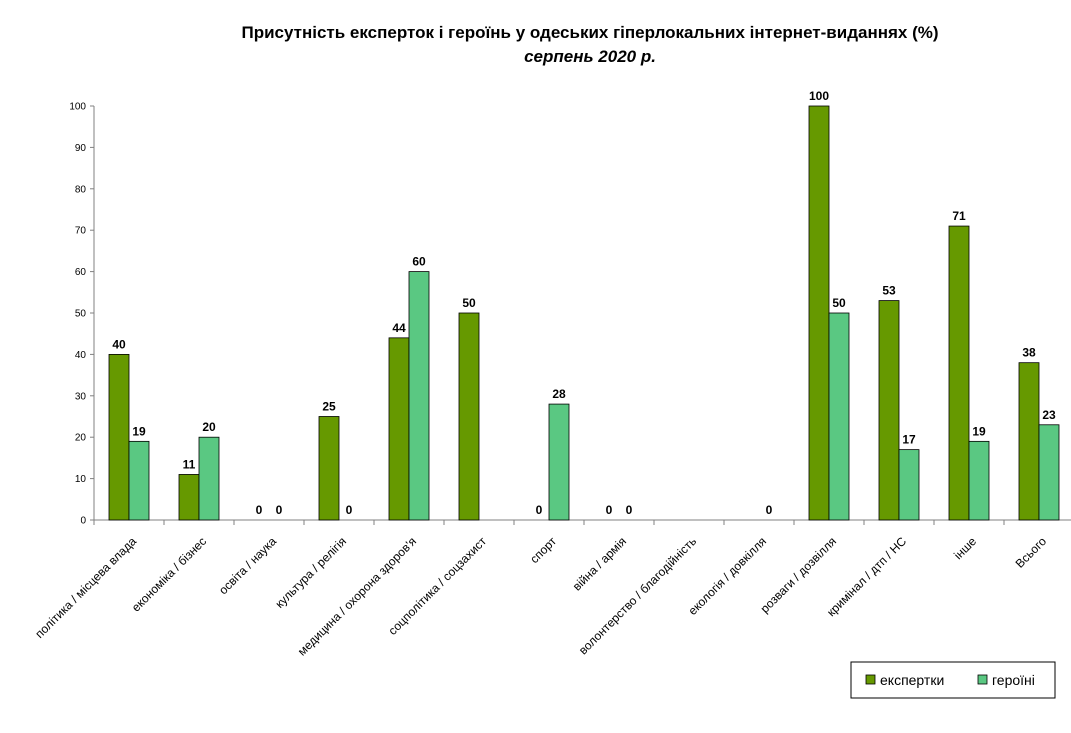 The image size is (1071, 733). Describe the element at coordinates (1049, 415) in the screenshot. I see `data-label-heroines: 23` at that location.